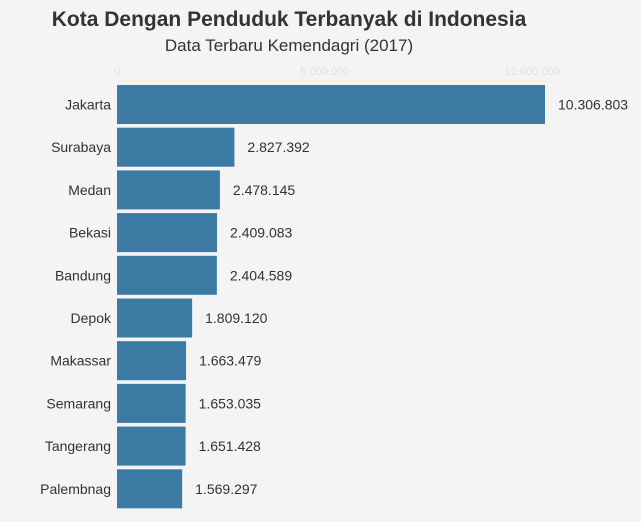  I want to click on category-label: Makassar, so click(80, 361).